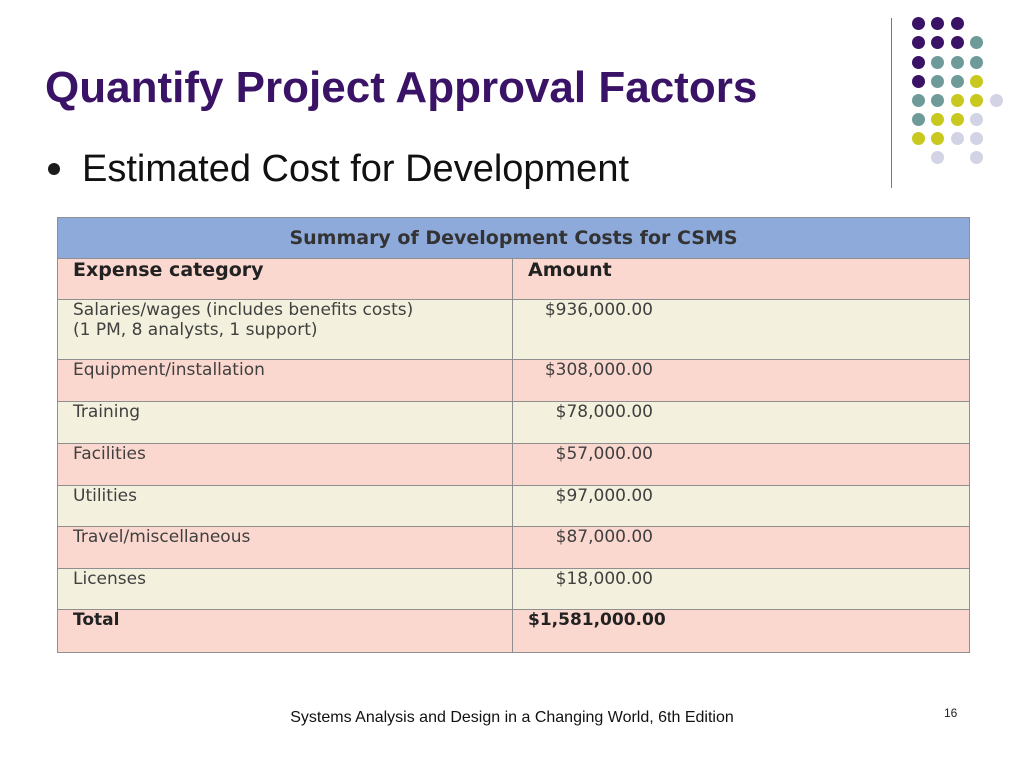 This screenshot has height=768, width=1024. I want to click on amount-value: $18,000.00, so click(604, 579).